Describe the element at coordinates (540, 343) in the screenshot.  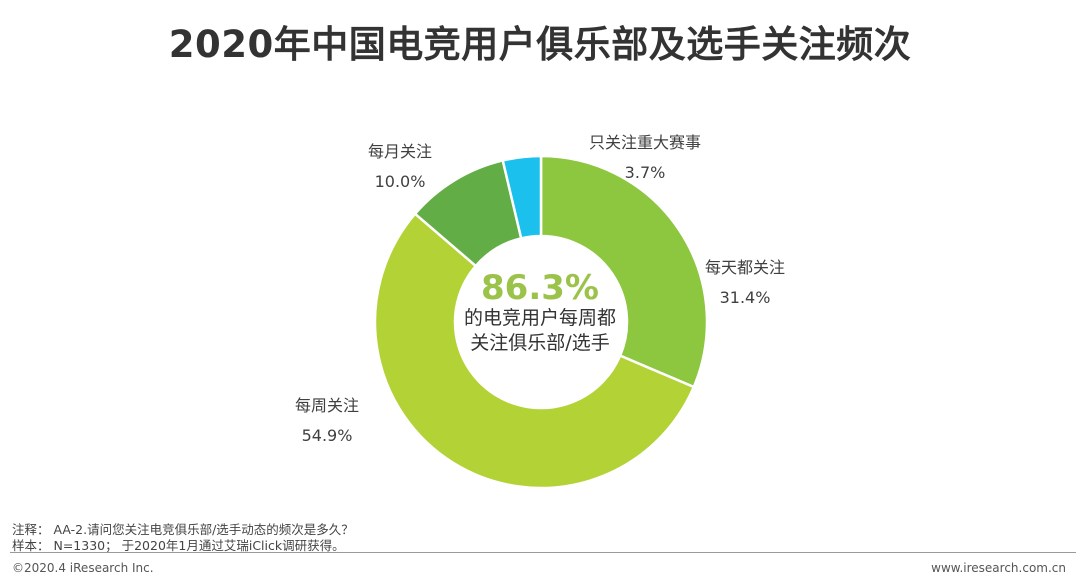
I see `center-caption-line2: 关注俱乐部/选手` at that location.